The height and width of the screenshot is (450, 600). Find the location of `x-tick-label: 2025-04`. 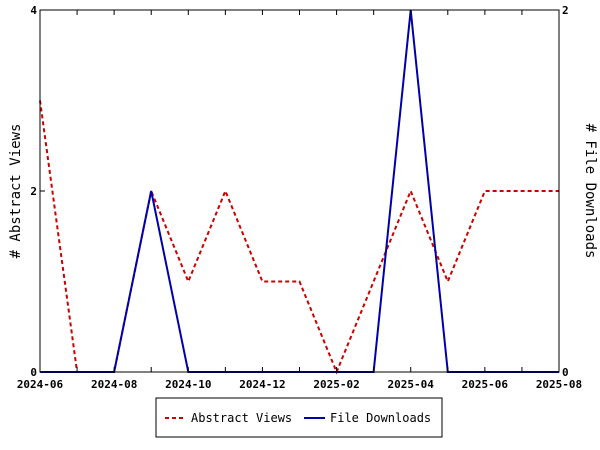

x-tick-label: 2025-04 is located at coordinates (411, 384).